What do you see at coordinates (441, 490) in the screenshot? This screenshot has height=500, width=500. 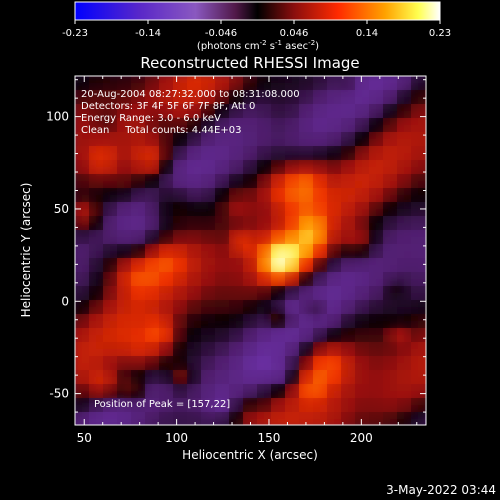 I see `plot-timestamp: 3-May-2022 03:44` at bounding box center [441, 490].